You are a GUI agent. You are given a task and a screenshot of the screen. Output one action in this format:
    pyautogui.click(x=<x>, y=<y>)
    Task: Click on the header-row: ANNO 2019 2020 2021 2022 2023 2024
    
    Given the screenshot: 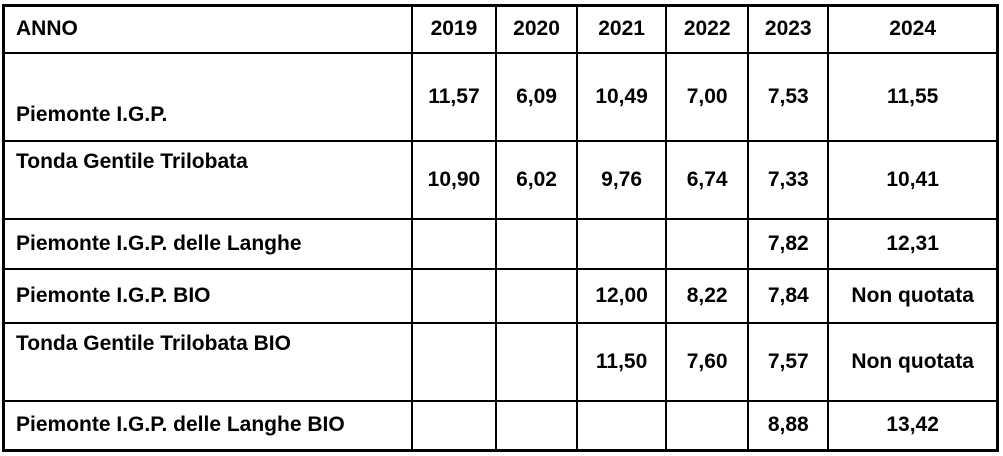 What is the action you would take?
    pyautogui.click(x=500, y=29)
    